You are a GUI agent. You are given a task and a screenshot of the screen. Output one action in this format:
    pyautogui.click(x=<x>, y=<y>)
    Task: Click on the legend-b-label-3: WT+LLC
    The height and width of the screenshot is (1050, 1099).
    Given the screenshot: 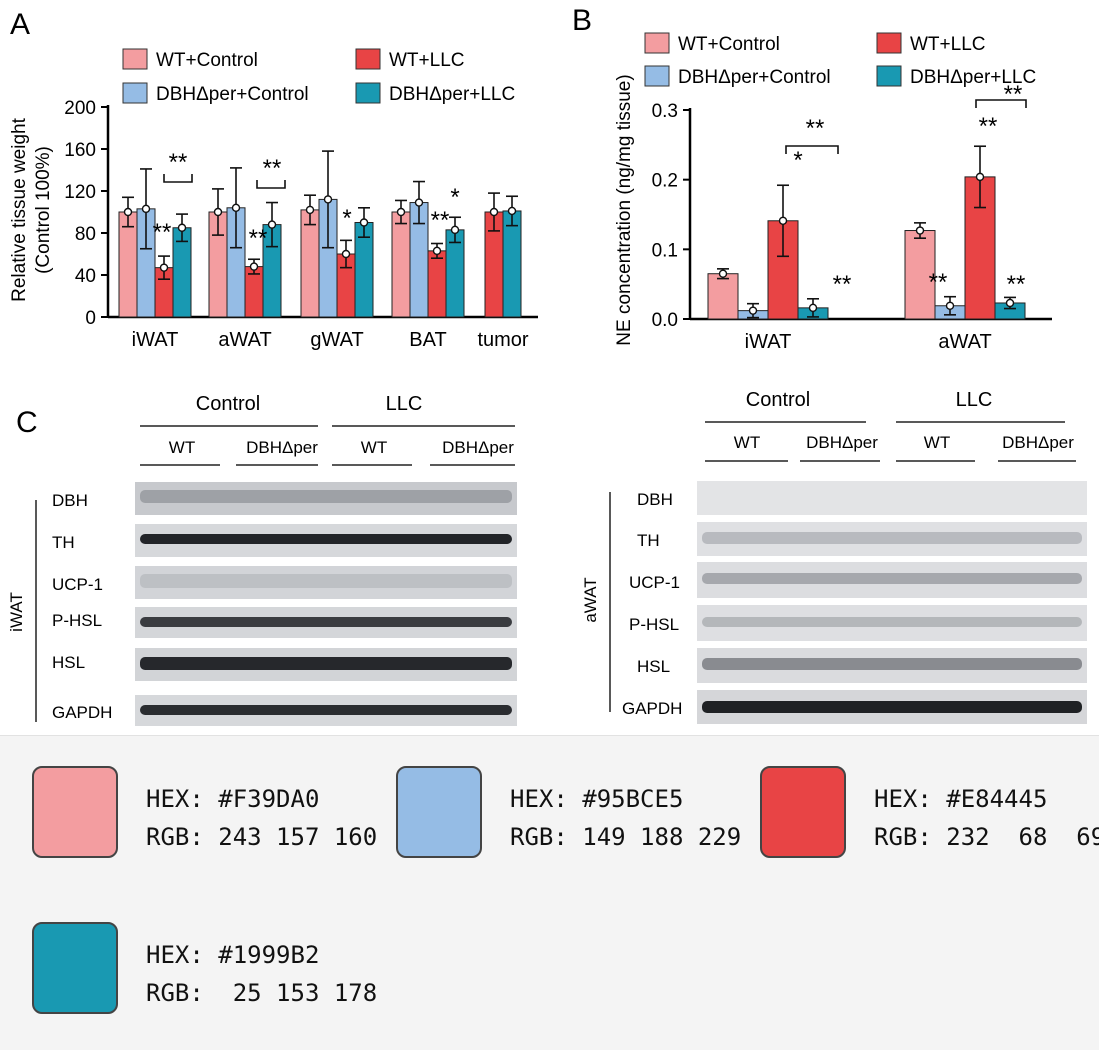 What is the action you would take?
    pyautogui.click(x=948, y=44)
    